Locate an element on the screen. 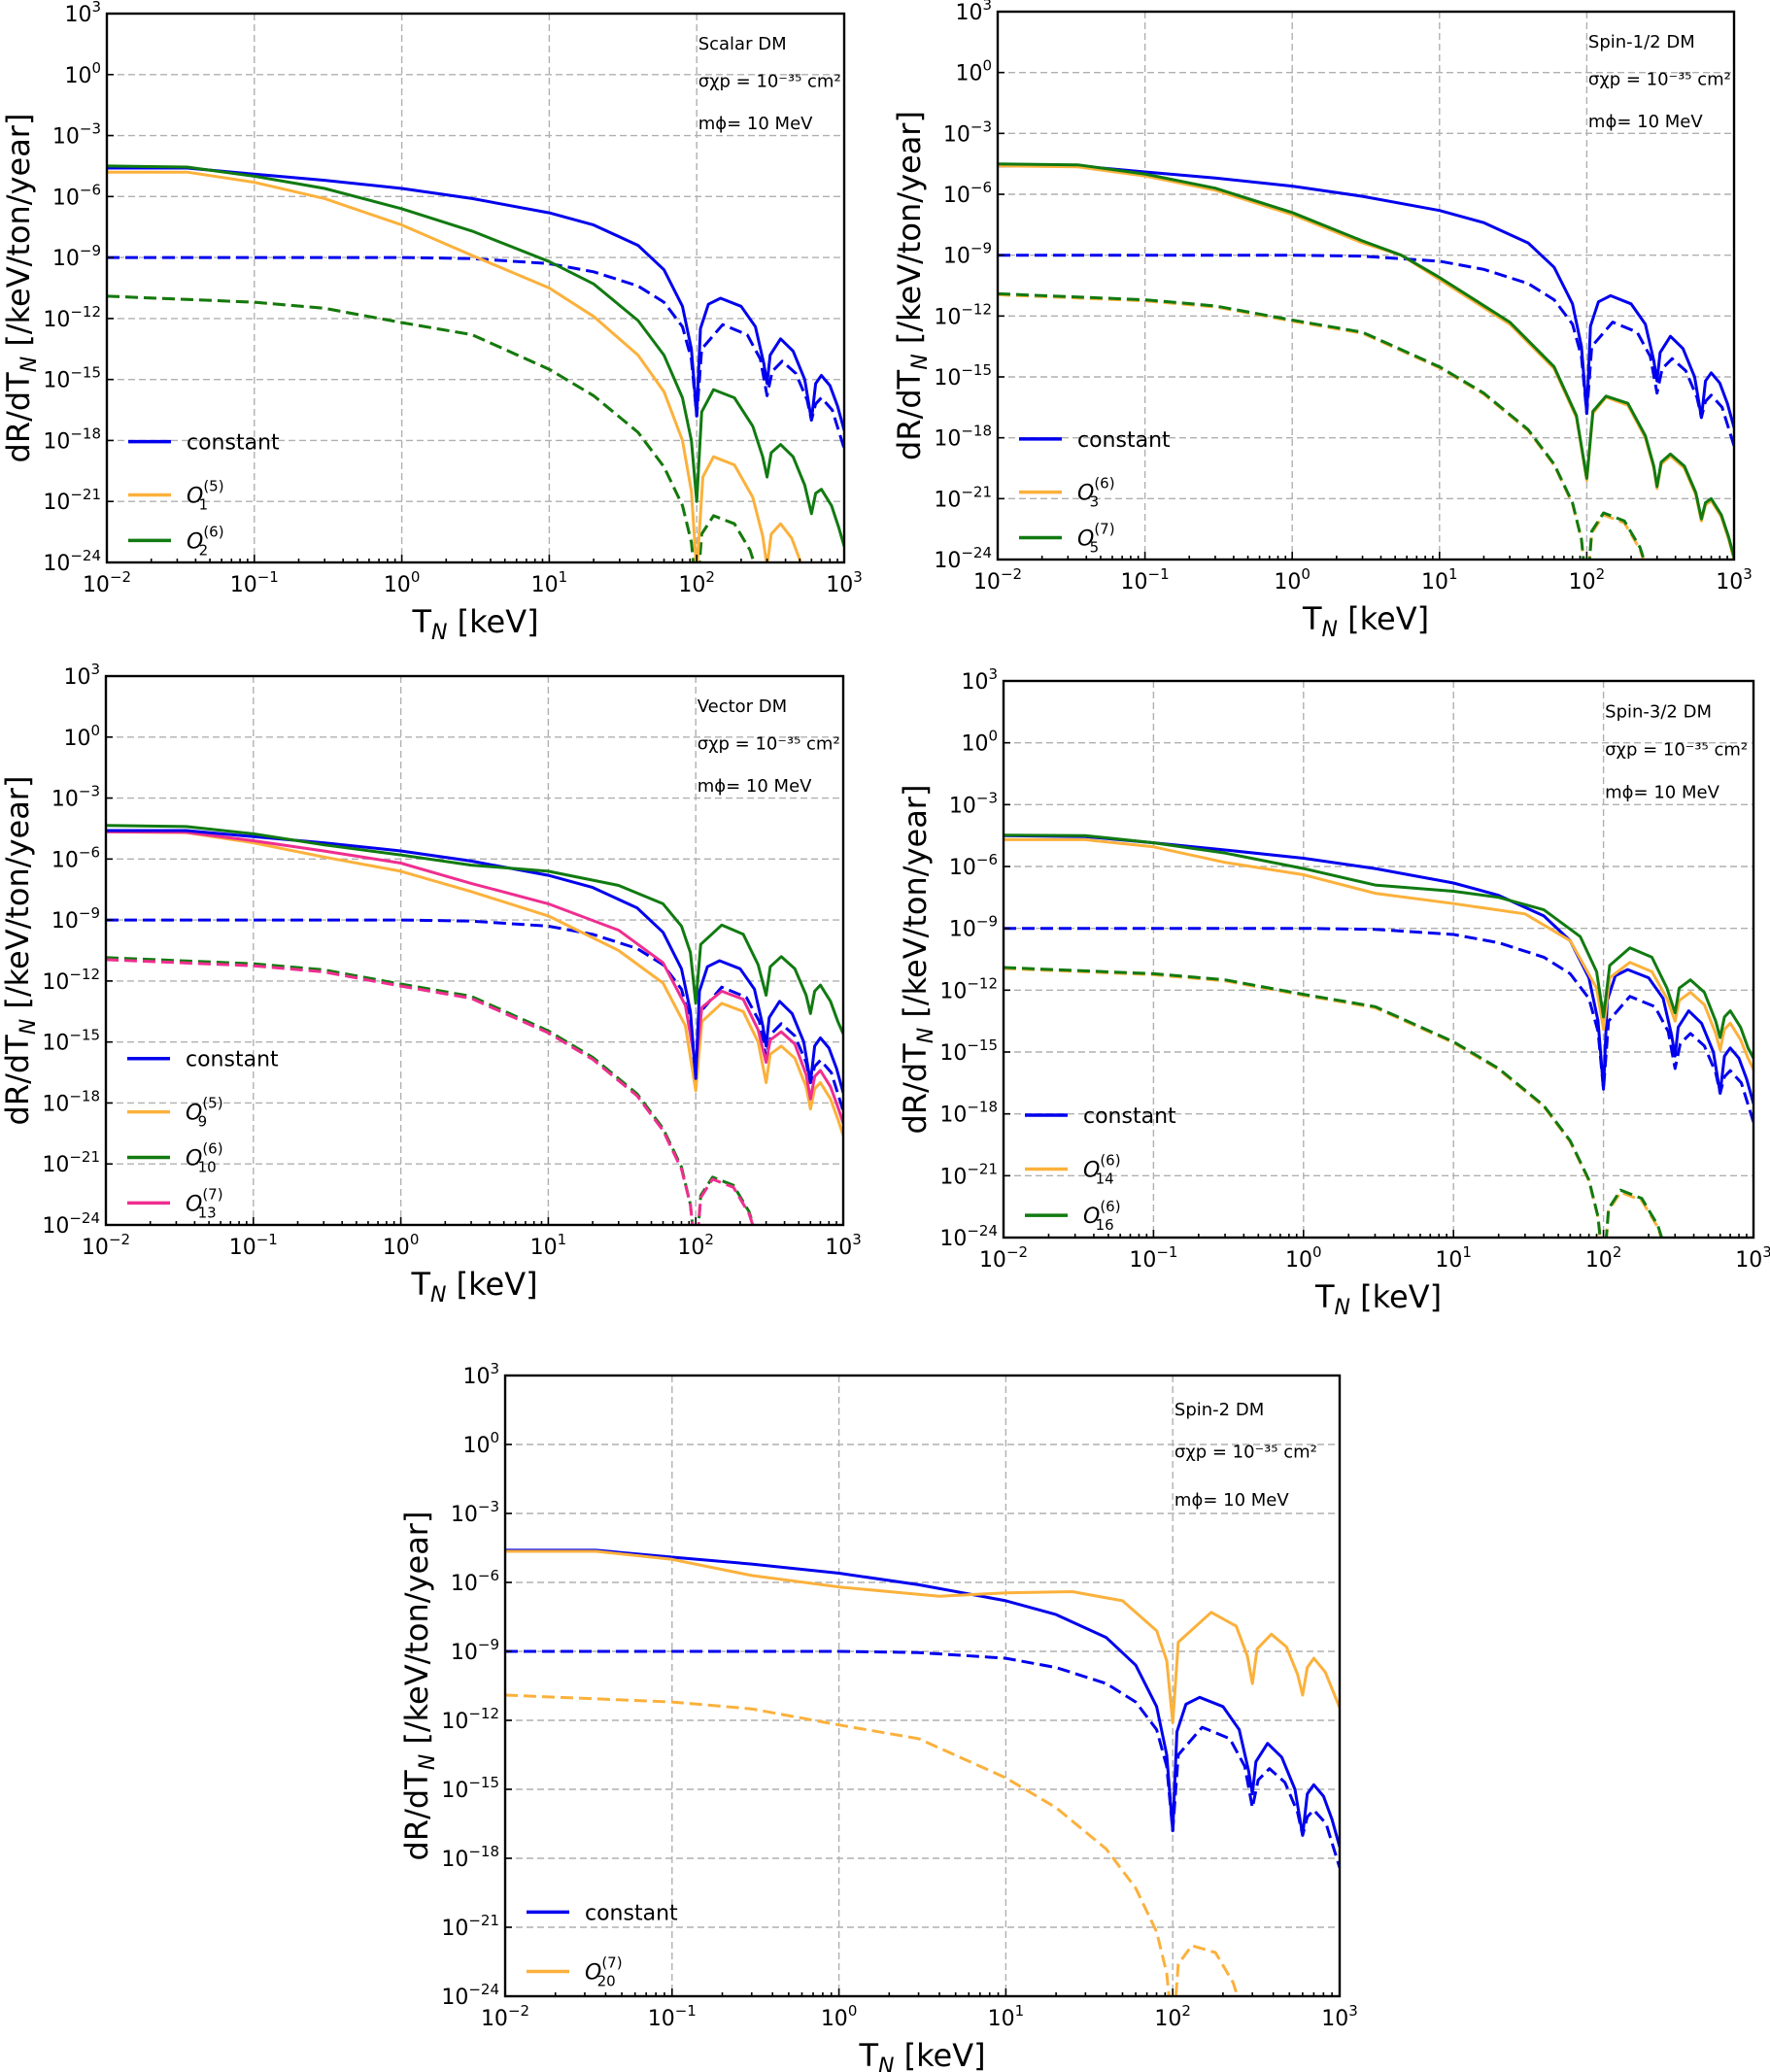 This screenshot has width=1770, height=2072. x-tick-label: 10⁻² is located at coordinates (997, 579).